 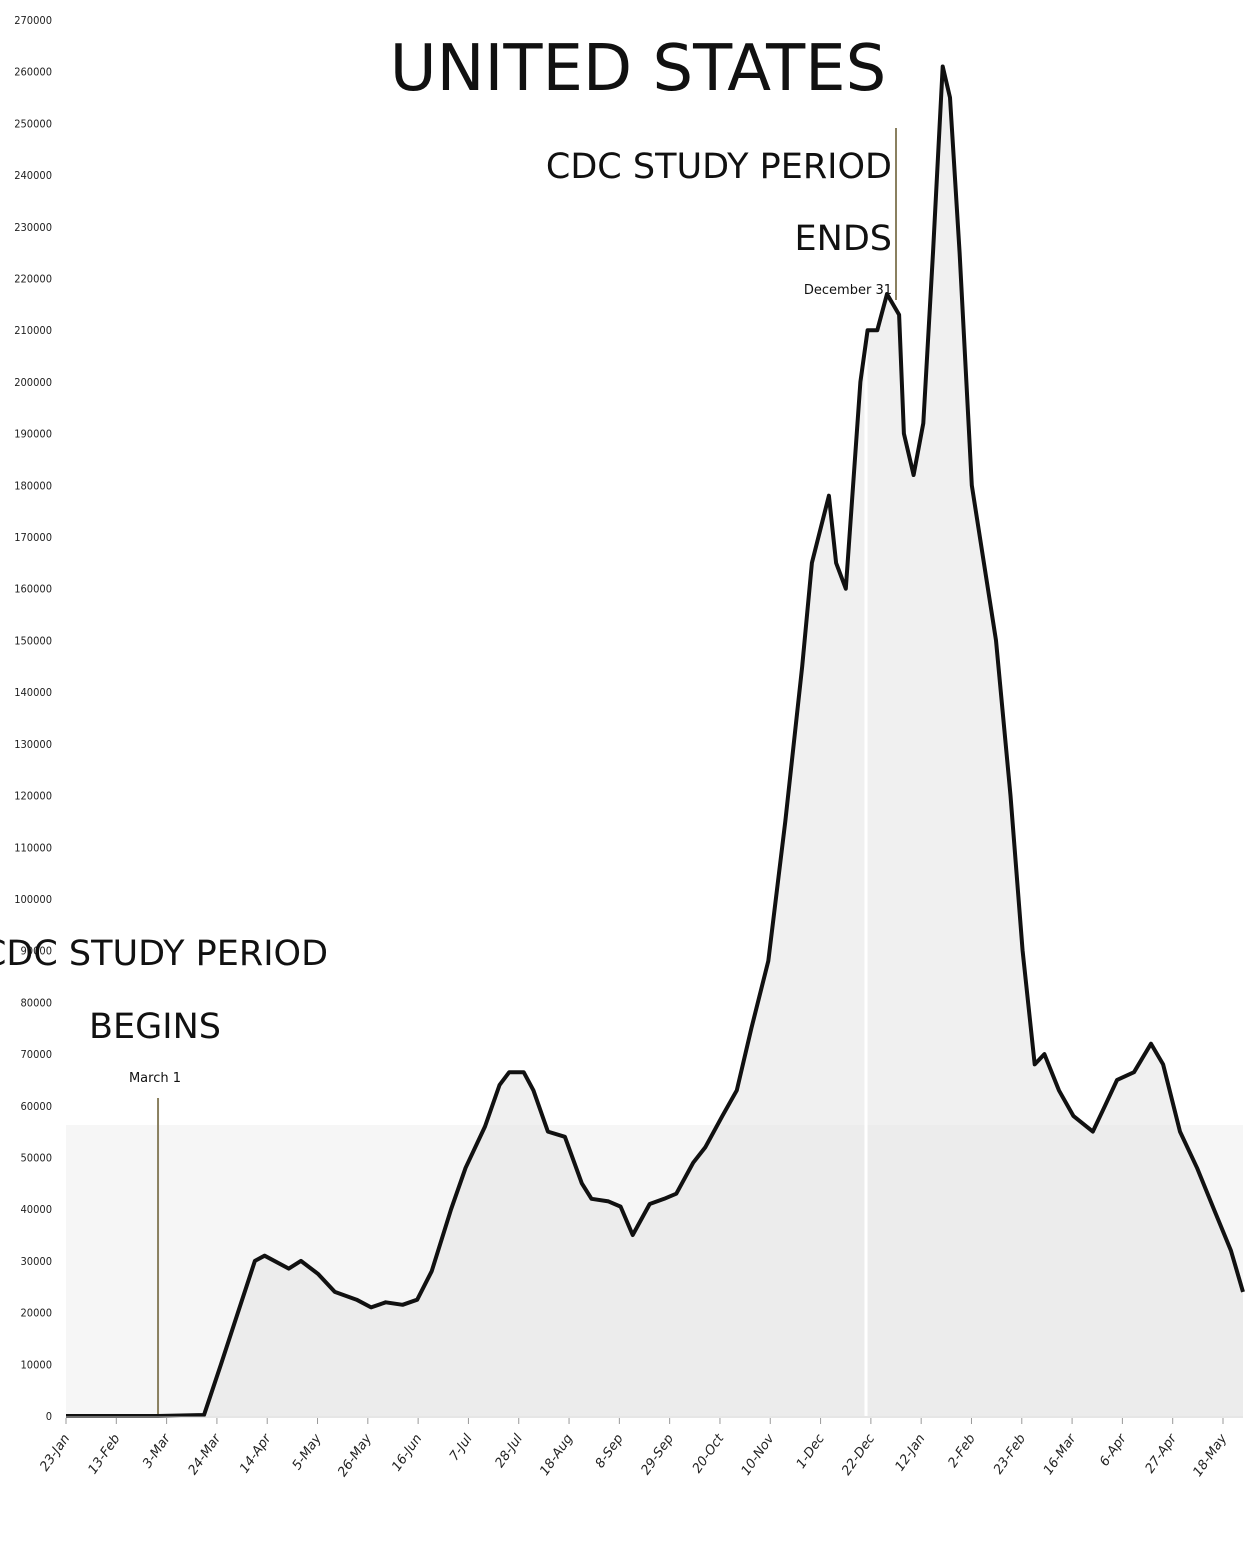 What do you see at coordinates (33, 899) in the screenshot?
I see `y-tick-label: 100000` at bounding box center [33, 899].